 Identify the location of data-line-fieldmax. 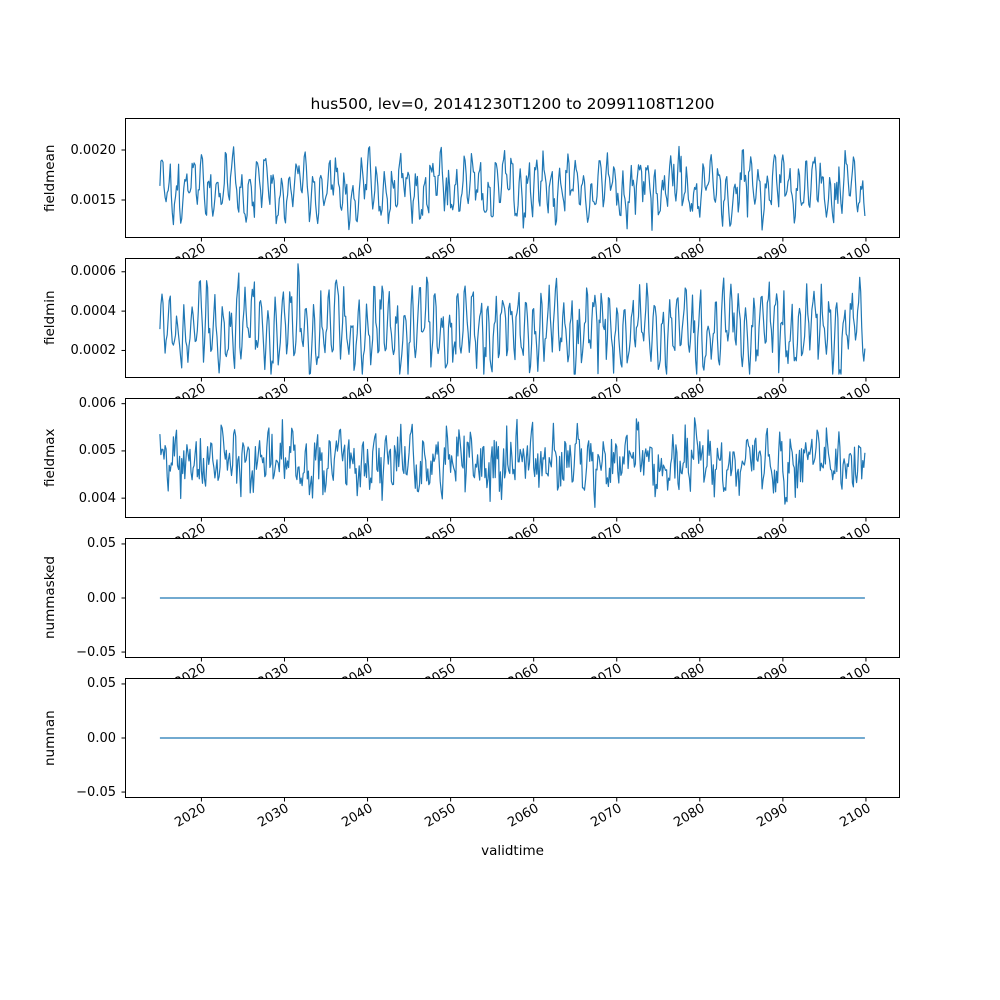
(512, 463).